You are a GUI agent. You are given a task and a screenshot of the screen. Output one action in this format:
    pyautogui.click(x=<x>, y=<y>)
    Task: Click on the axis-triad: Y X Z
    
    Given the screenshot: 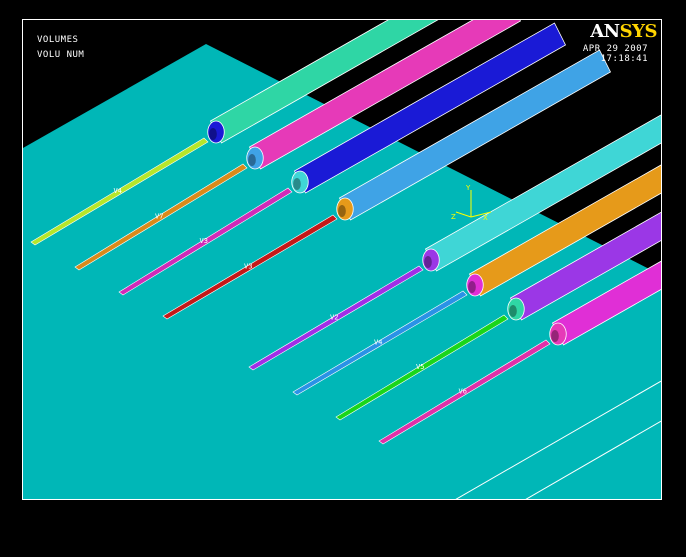 What is the action you would take?
    pyautogui.click(x=471, y=203)
    